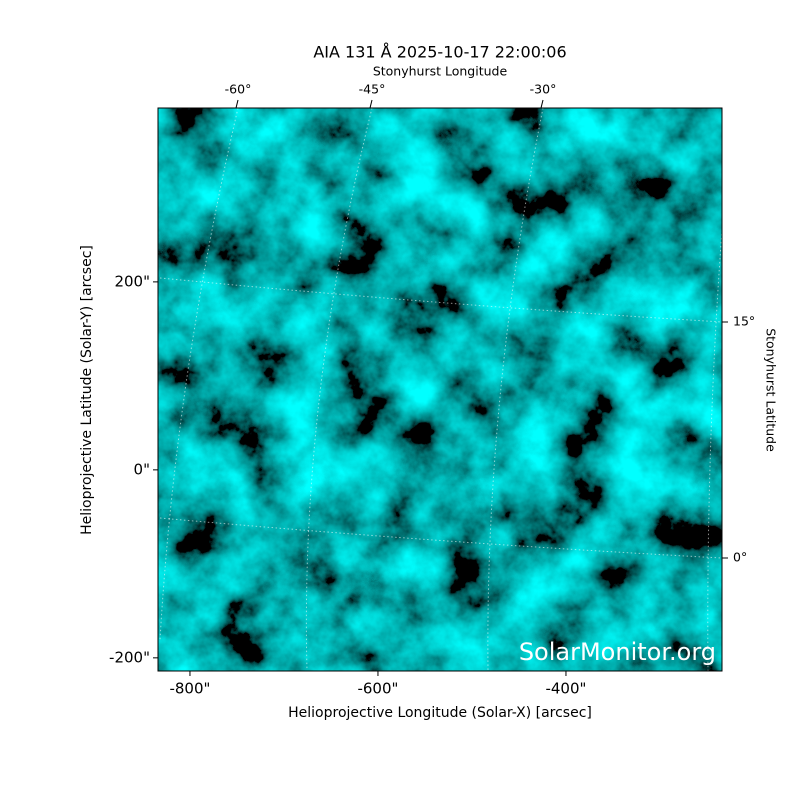 This screenshot has height=800, width=800. I want to click on y-tick-label: 200", so click(132, 281).